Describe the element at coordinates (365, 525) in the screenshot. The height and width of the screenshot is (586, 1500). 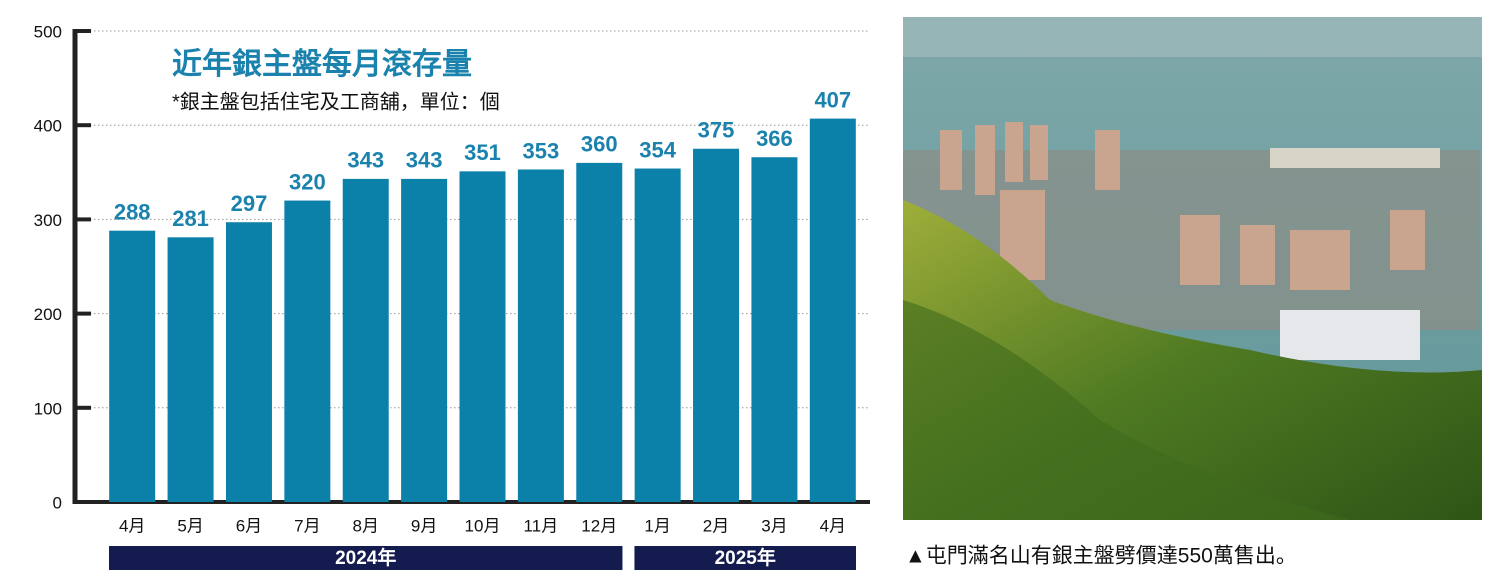
I see `x-tick-label: 8月` at that location.